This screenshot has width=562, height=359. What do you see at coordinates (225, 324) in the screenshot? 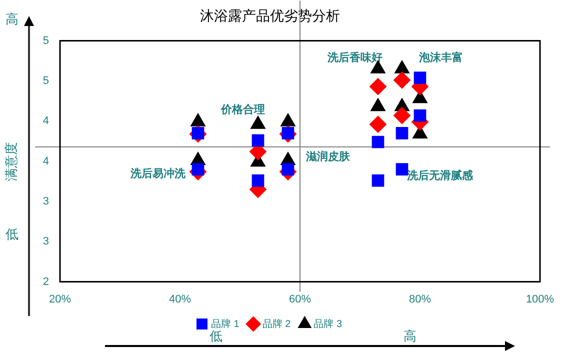
I see `legend-label: 品牌 1` at bounding box center [225, 324].